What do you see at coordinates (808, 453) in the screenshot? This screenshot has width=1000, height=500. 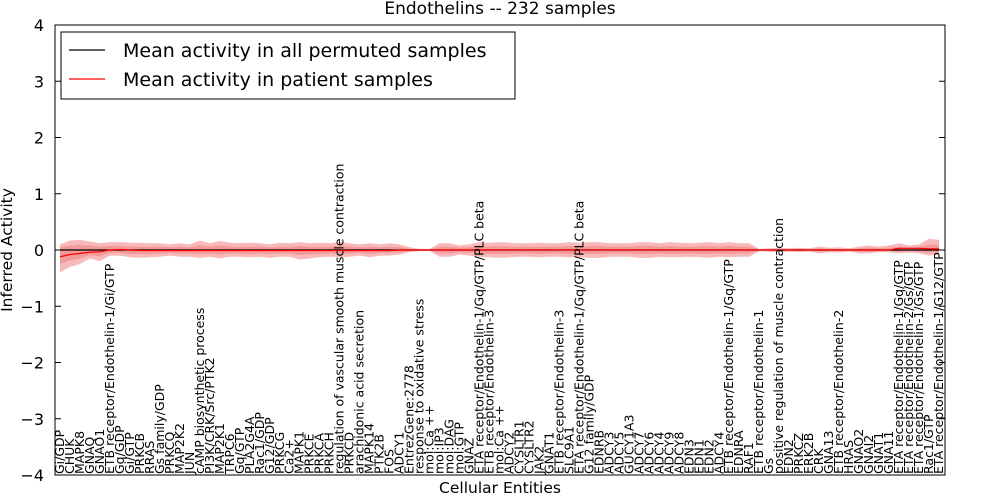 I see `x-tick-label: ERK2B` at bounding box center [808, 453].